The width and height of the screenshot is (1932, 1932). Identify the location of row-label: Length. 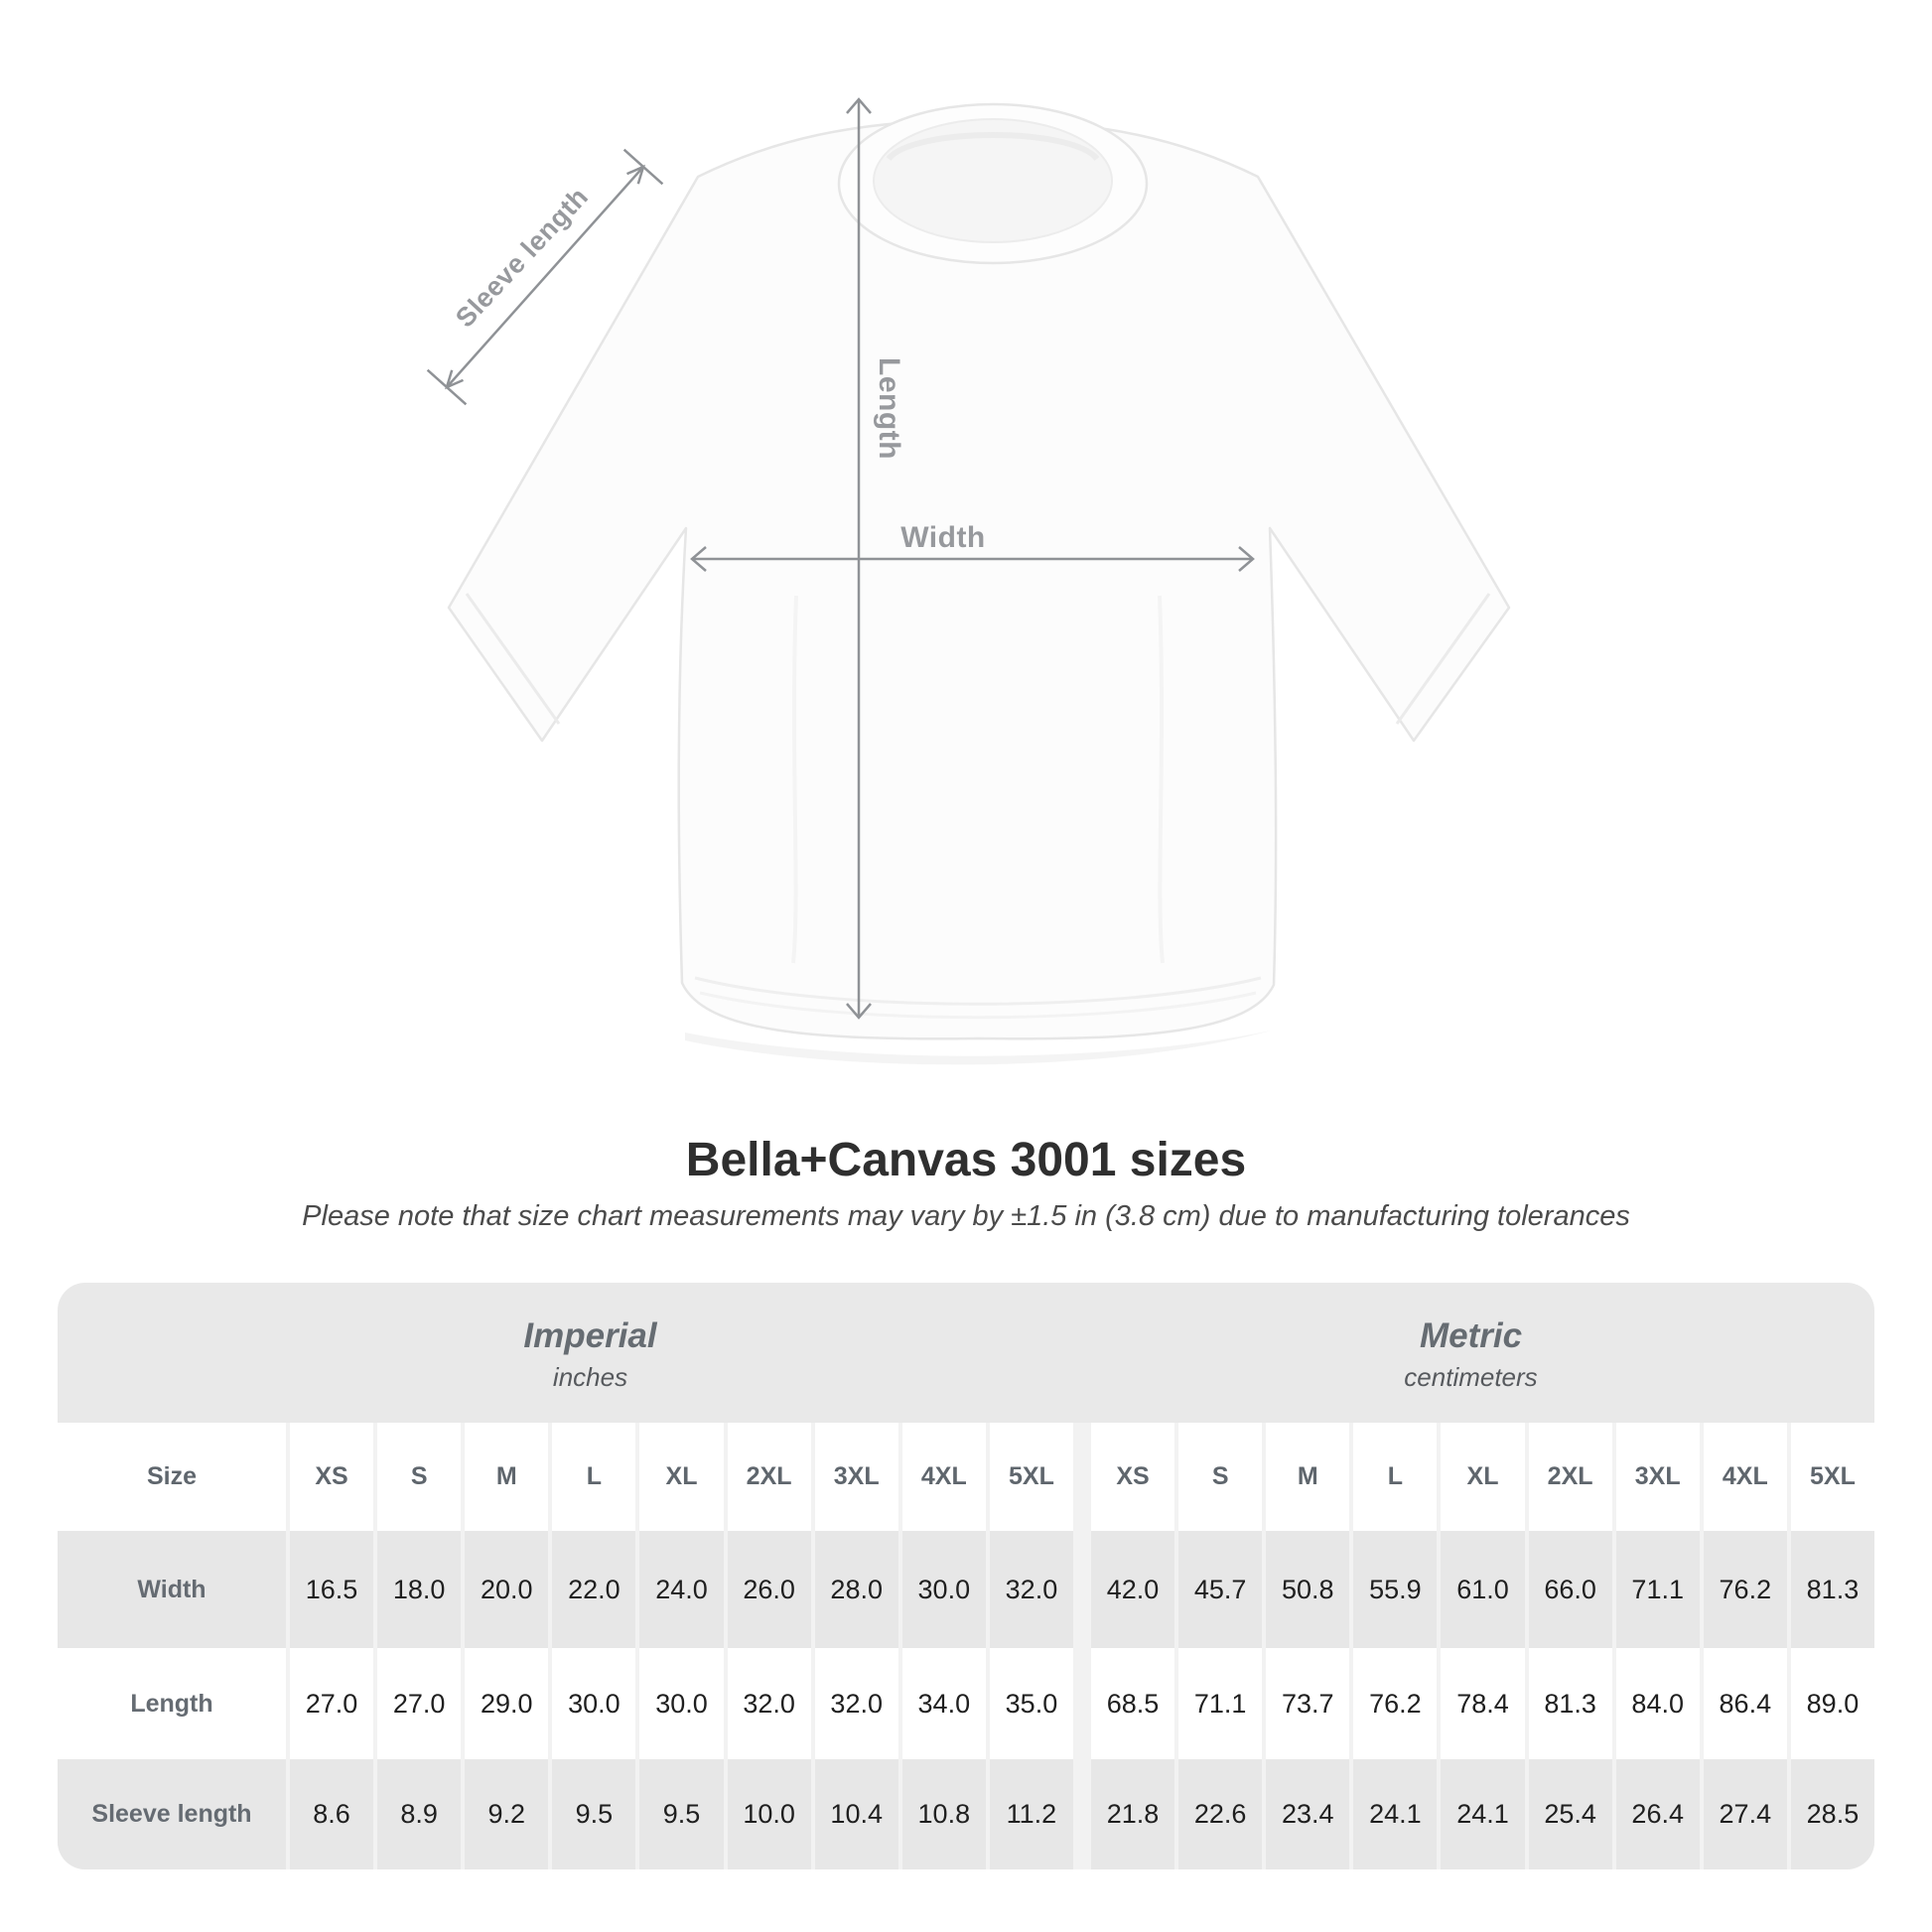
(172, 1703).